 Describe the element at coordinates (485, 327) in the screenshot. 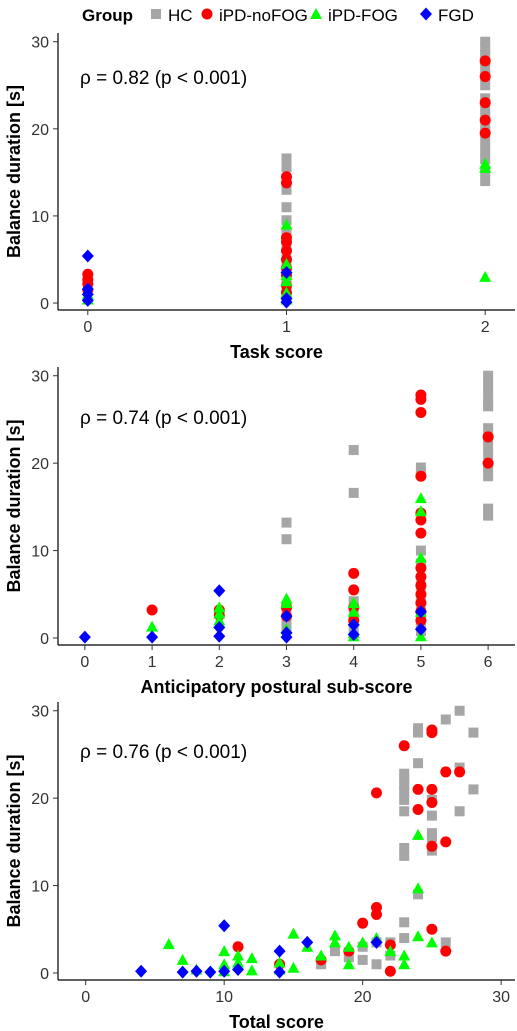

I see `x-tick-label: 2` at that location.